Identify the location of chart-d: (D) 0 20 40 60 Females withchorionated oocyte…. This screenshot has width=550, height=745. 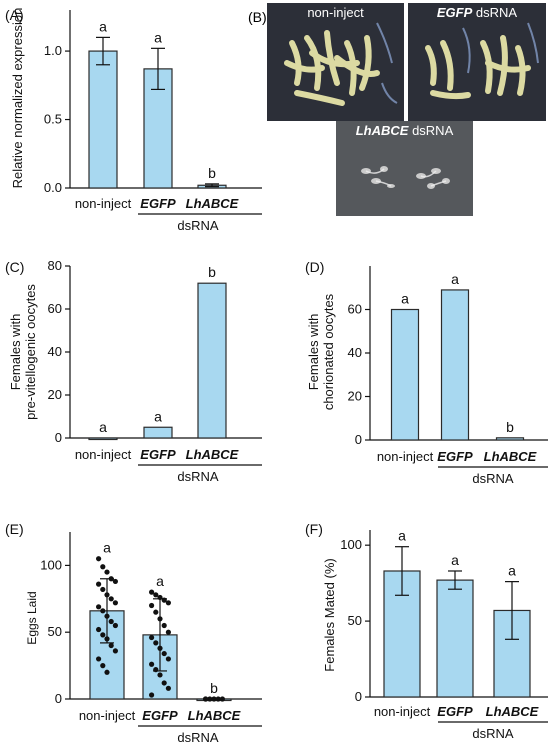
(426, 372).